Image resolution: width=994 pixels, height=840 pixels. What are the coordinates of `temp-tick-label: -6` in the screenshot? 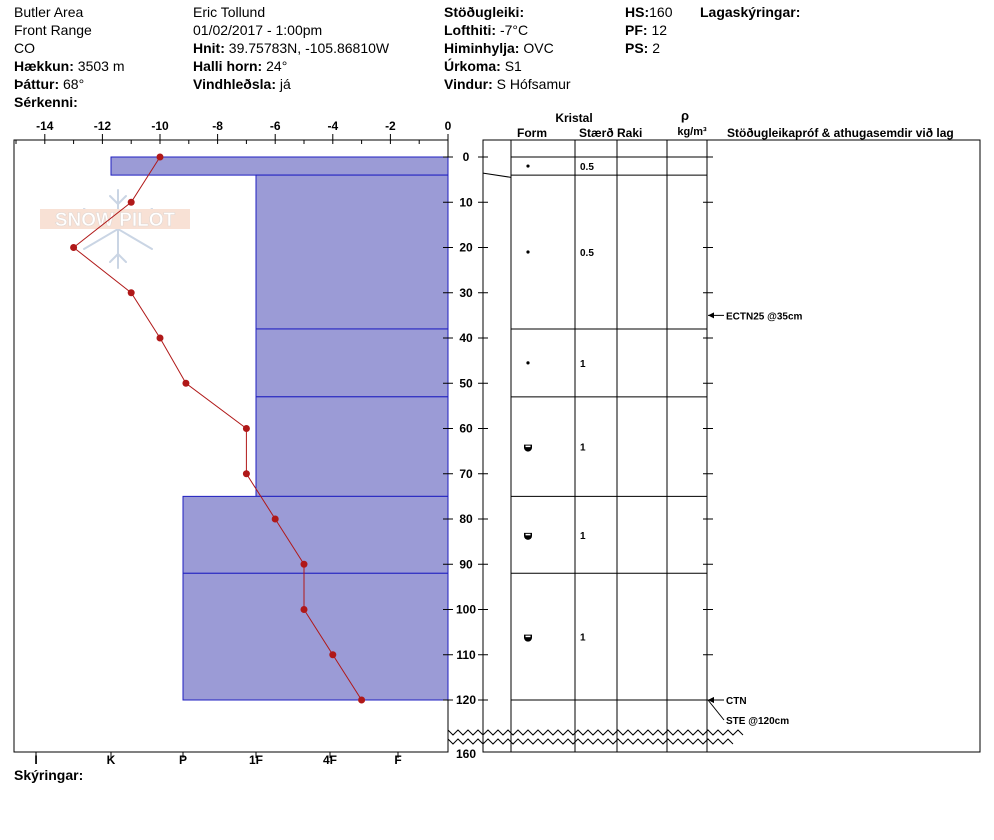 It's located at (275, 126).